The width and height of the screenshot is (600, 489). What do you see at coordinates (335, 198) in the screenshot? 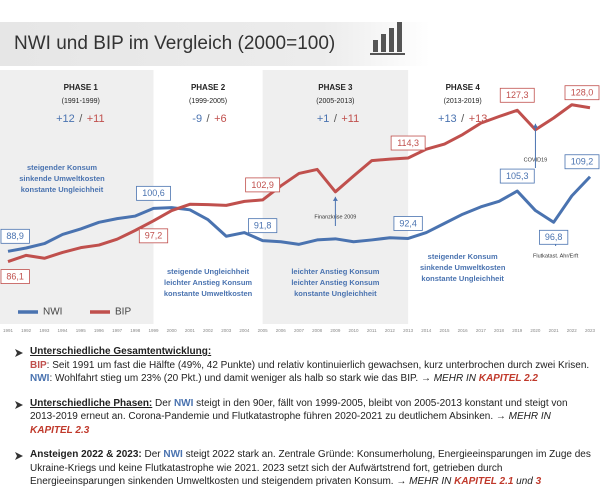
I see `annotation-arrowhead` at bounding box center [335, 198].